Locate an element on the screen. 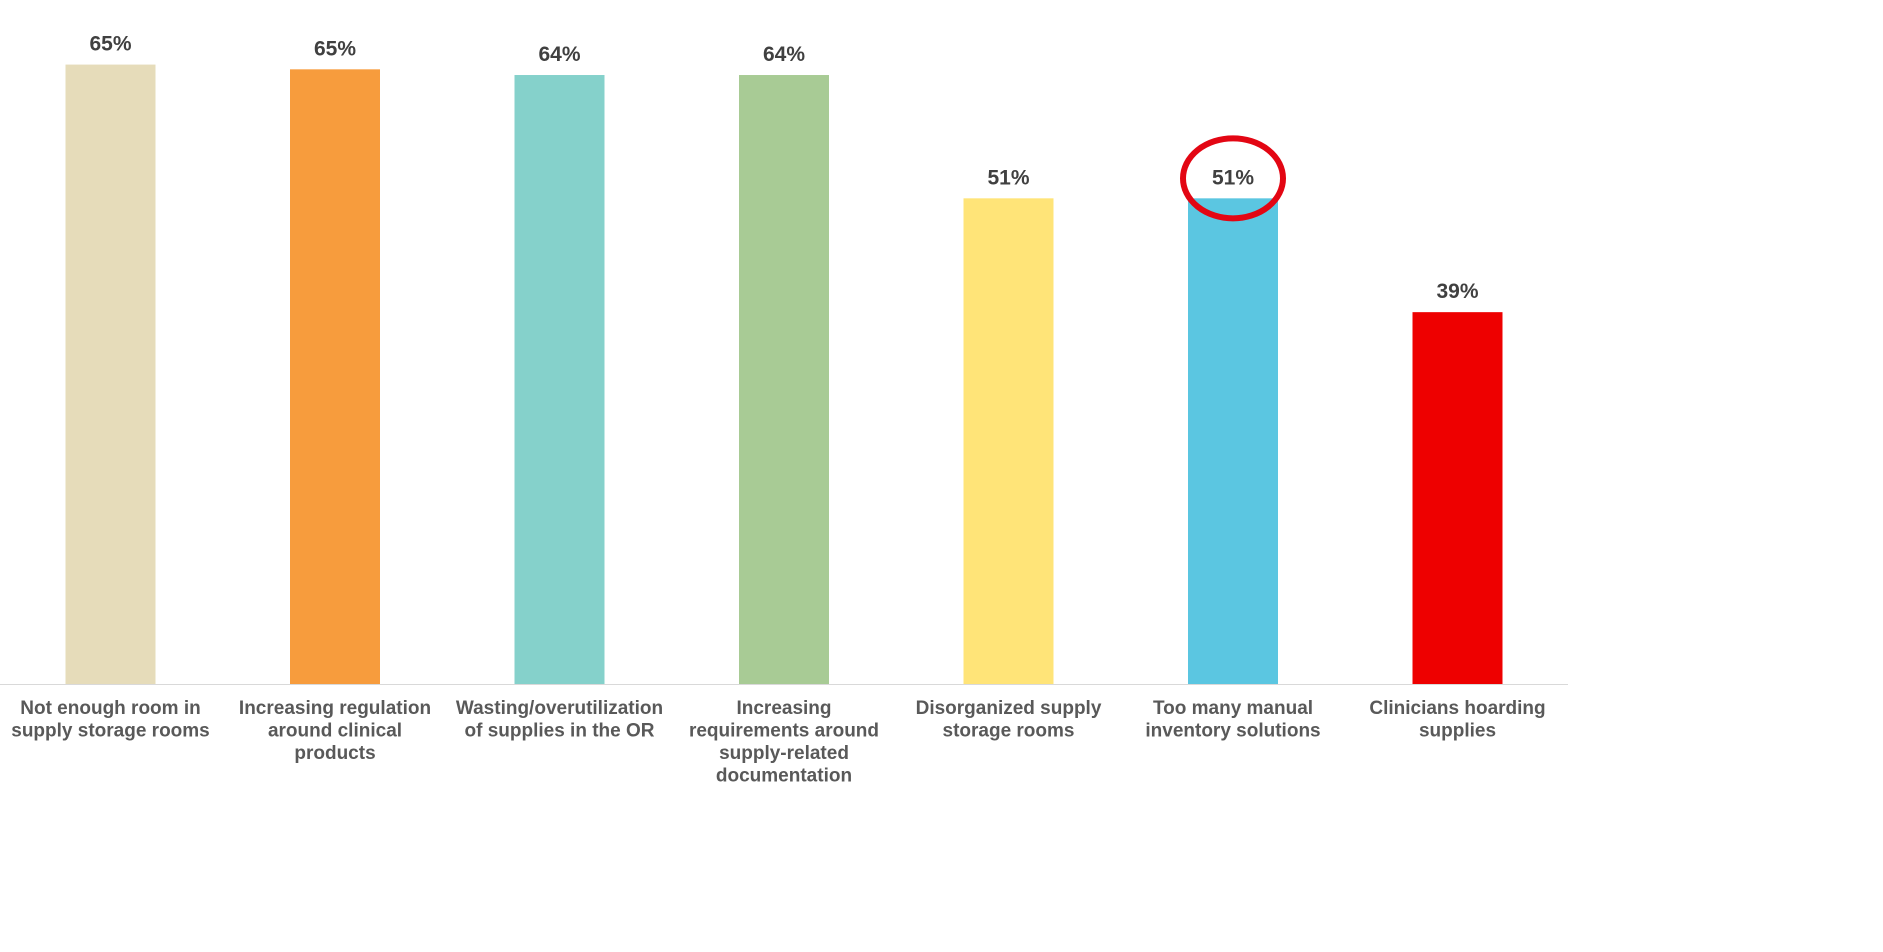 This screenshot has height=952, width=1883. category-label-line: storage rooms is located at coordinates (1009, 731).